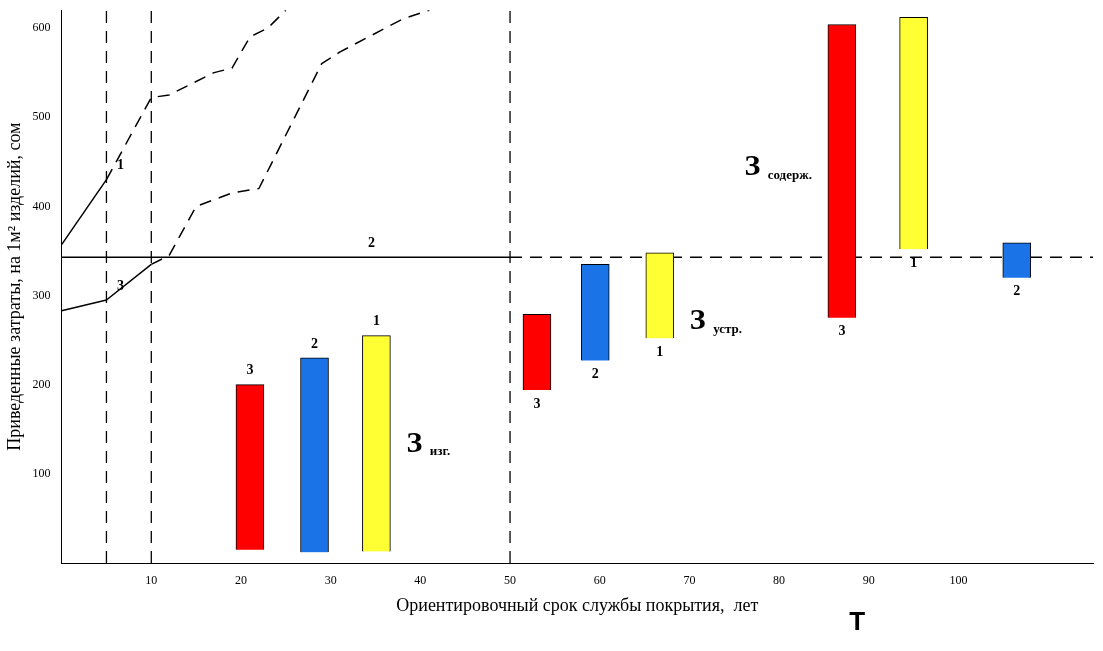 The width and height of the screenshot is (1103, 651). What do you see at coordinates (41, 116) in the screenshot?
I see `y-tick-label: 500` at bounding box center [41, 116].